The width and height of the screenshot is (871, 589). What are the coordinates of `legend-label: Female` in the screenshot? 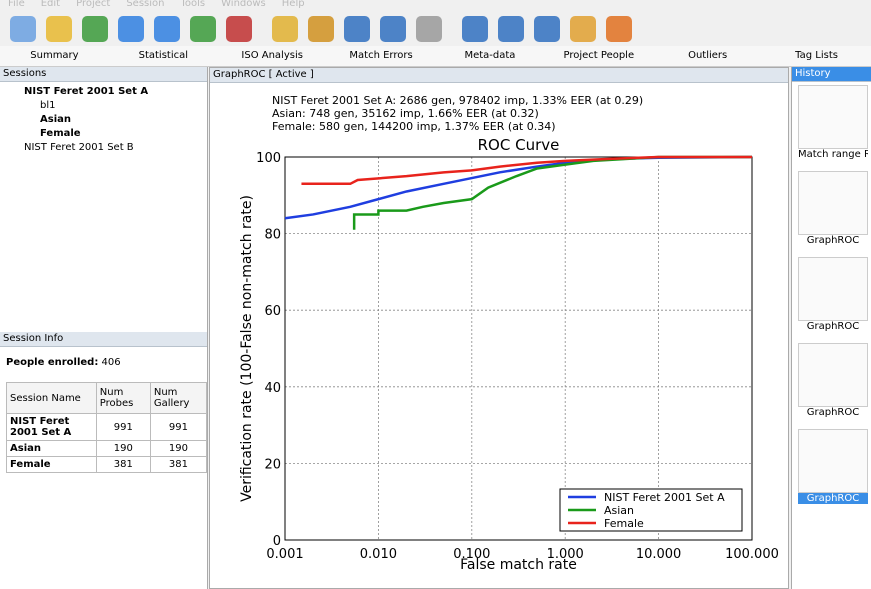 It's located at (624, 523).